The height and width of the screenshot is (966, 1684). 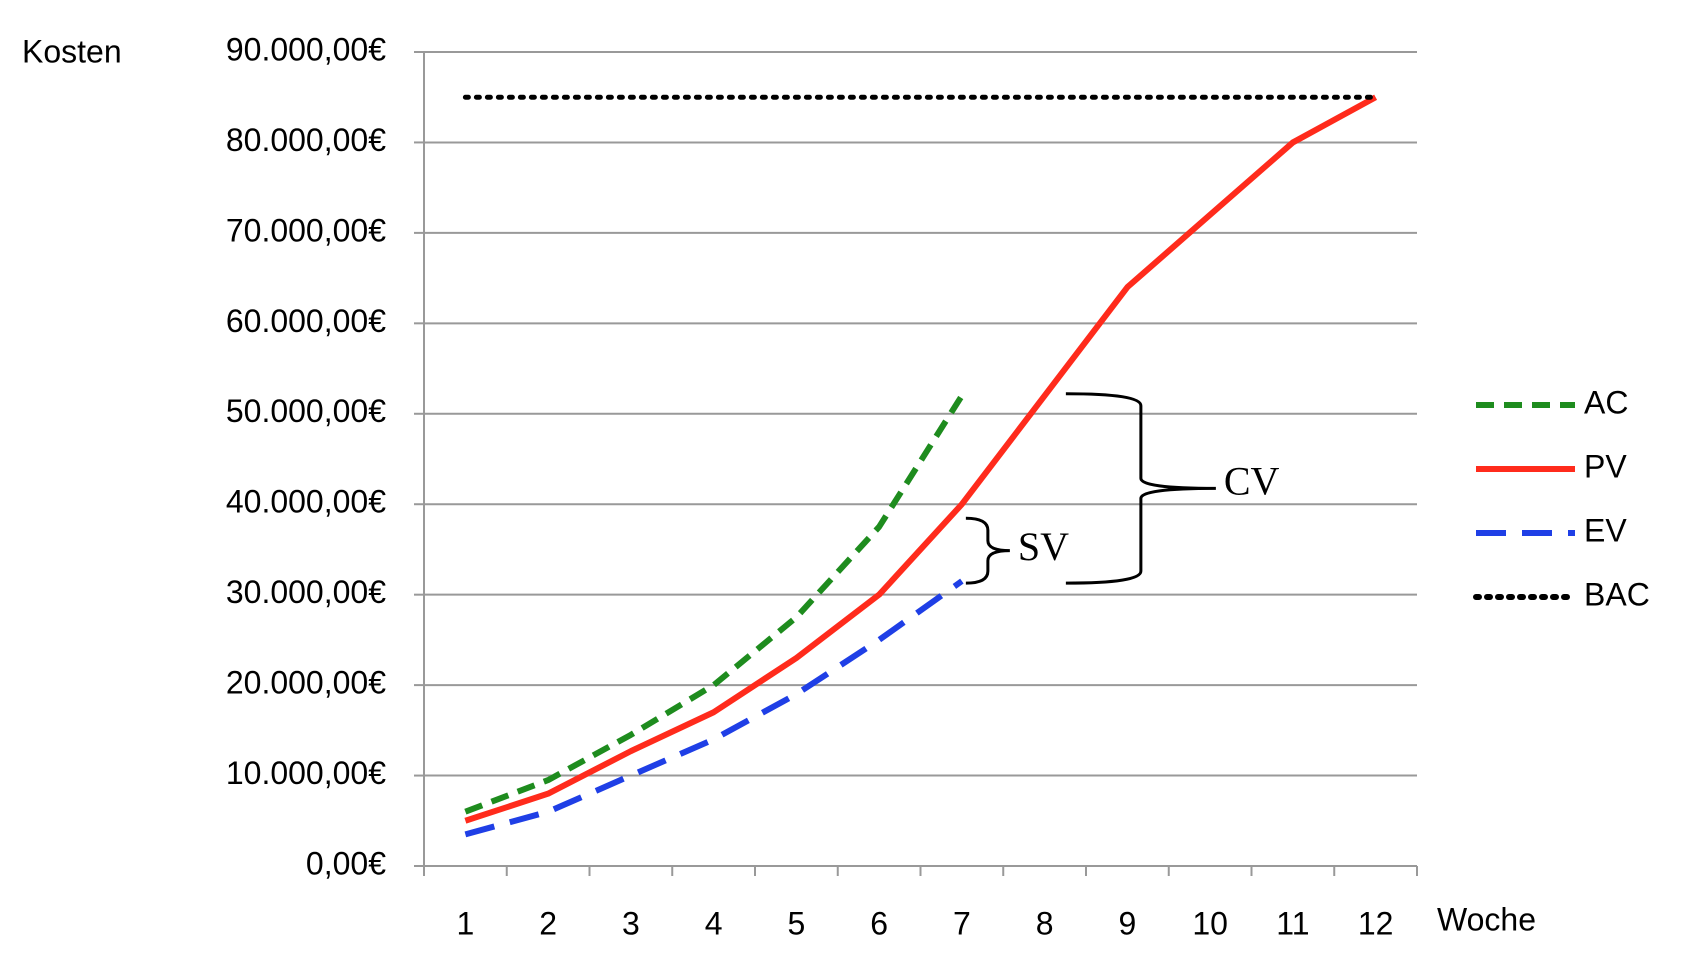 I want to click on series-line, so click(x=714, y=604).